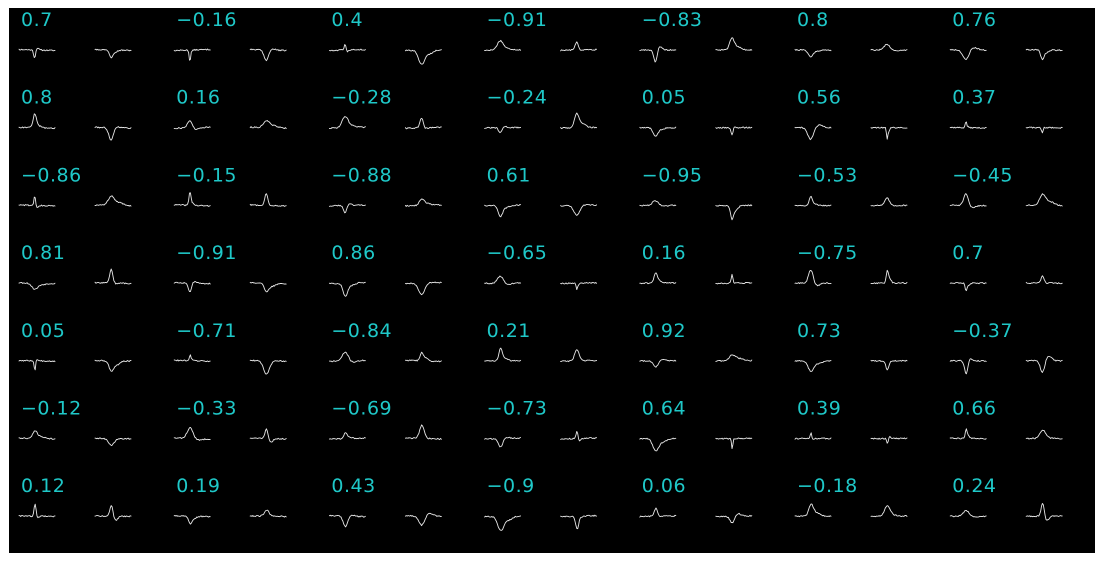 The image size is (1105, 564). What do you see at coordinates (385, 189) in the screenshot?
I see `grid-cell: −0.88` at bounding box center [385, 189].